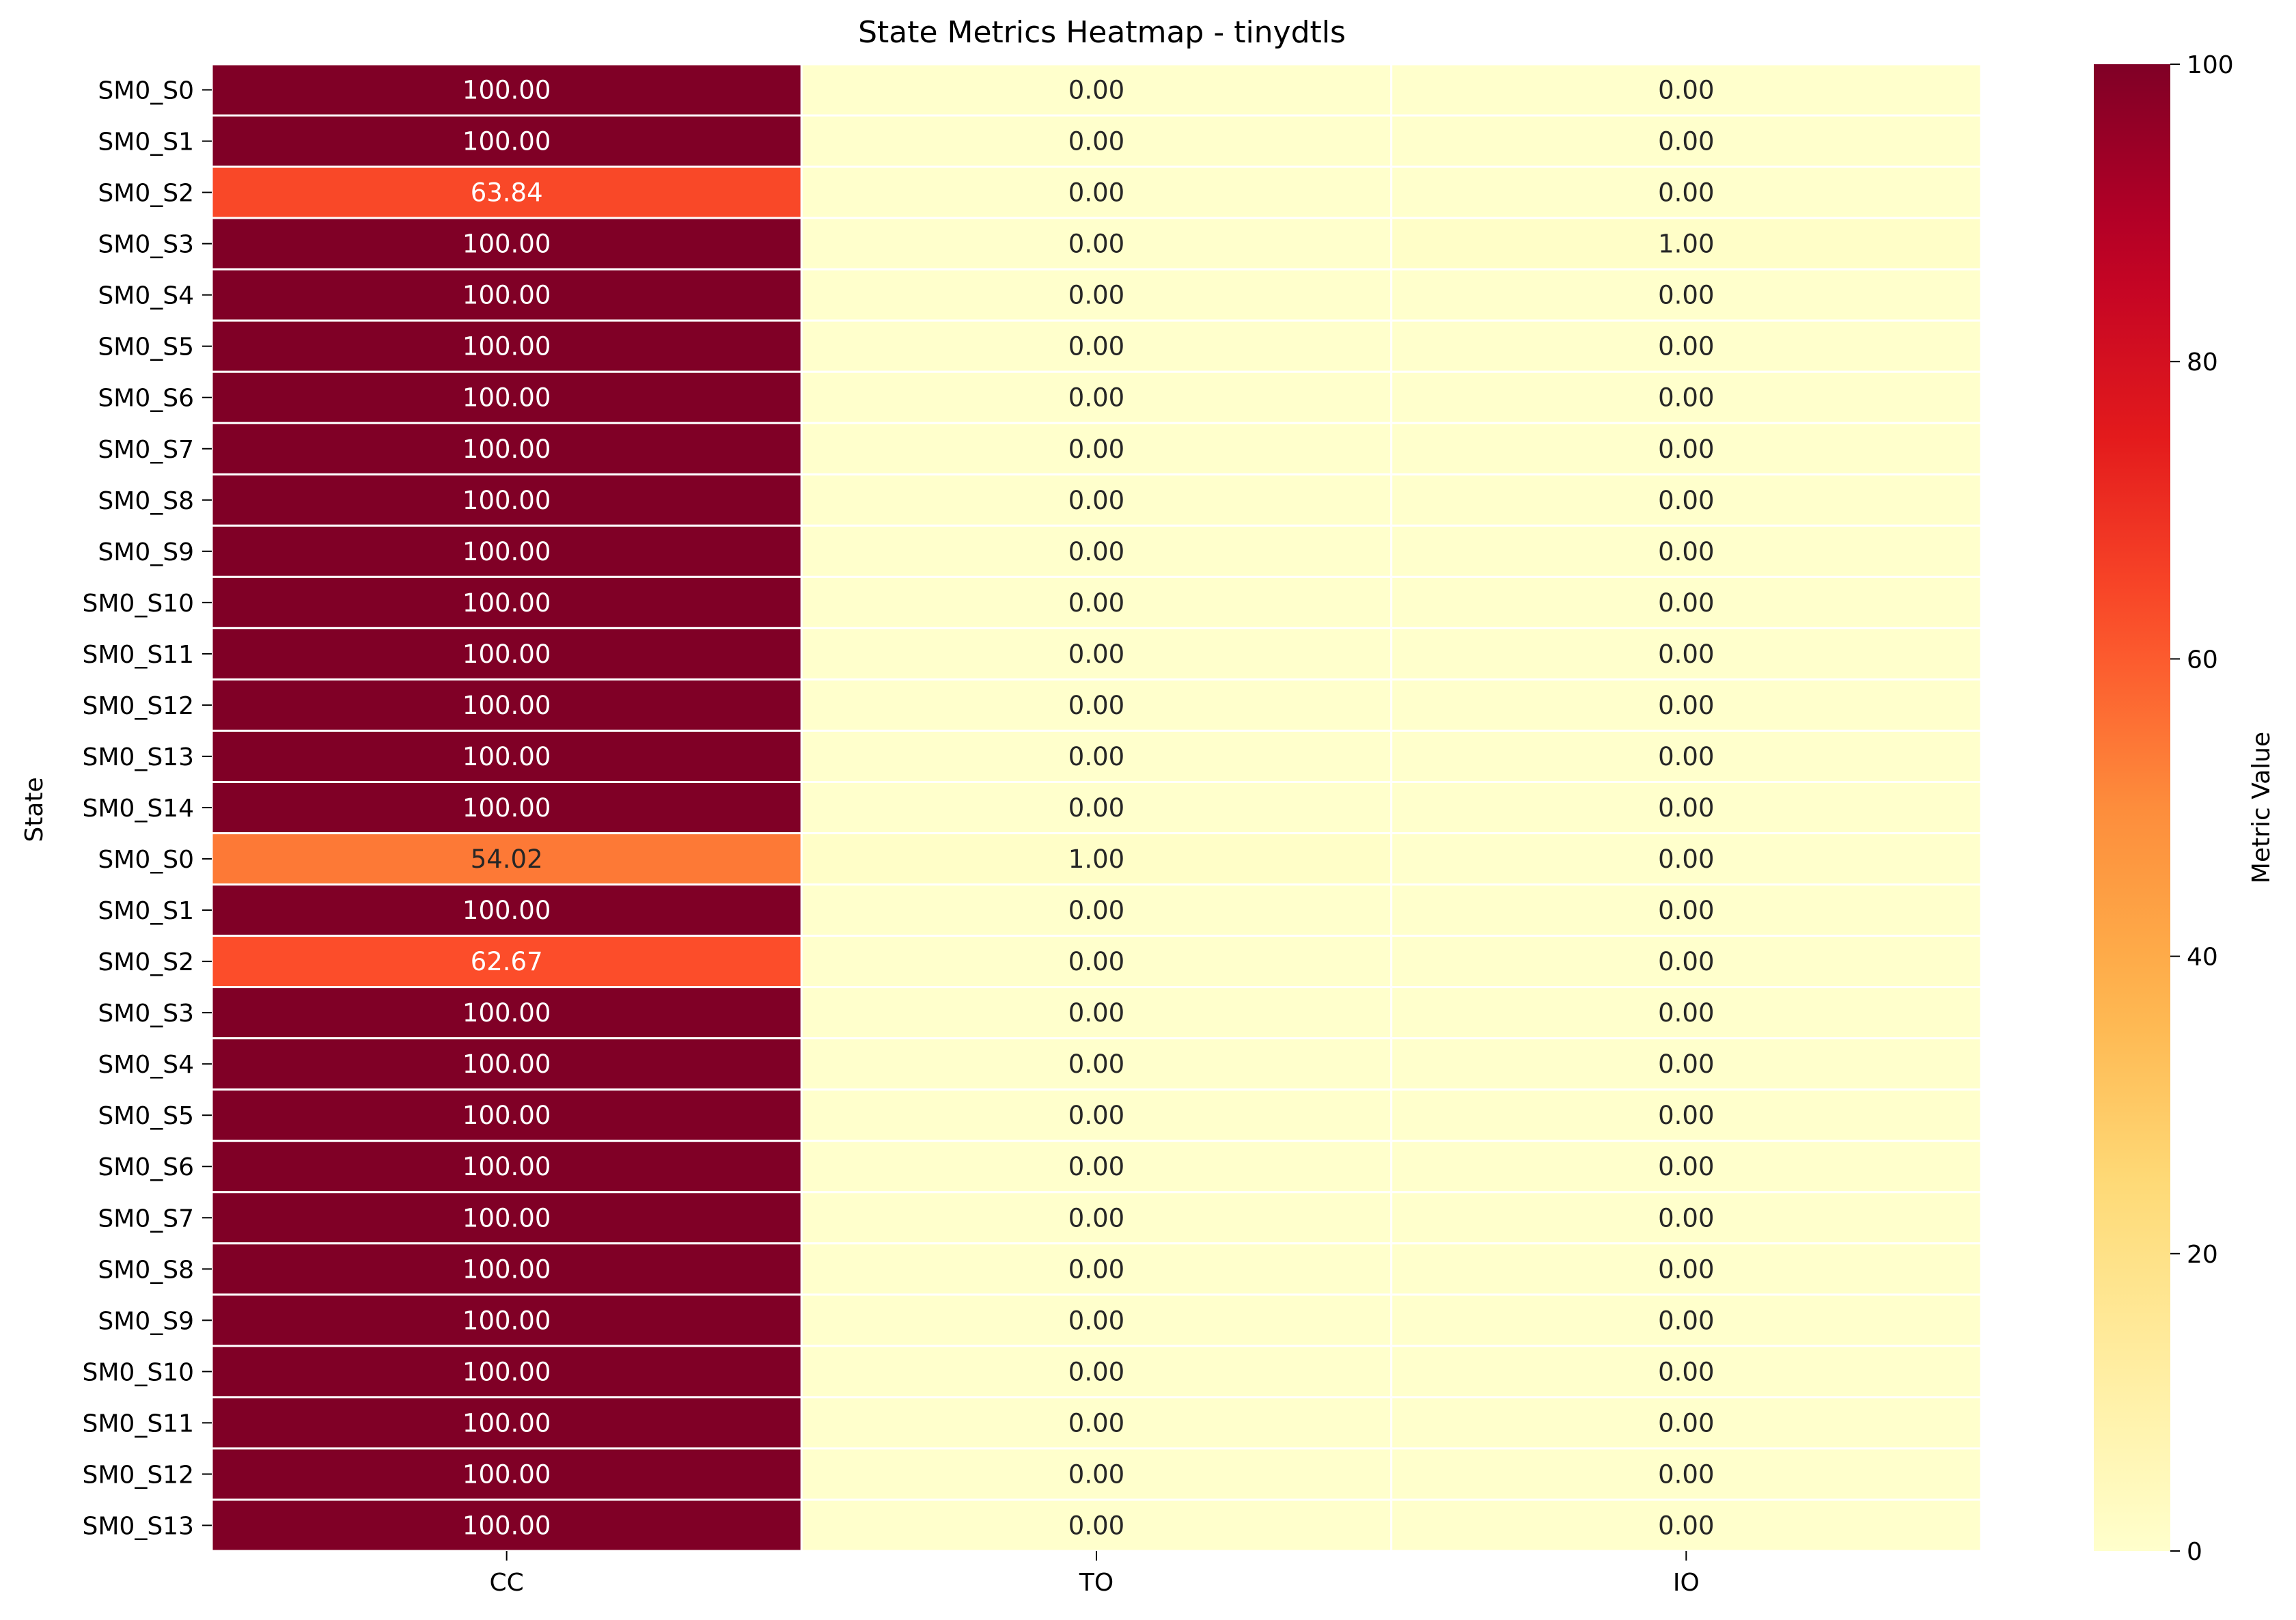 The image size is (2296, 1620). What do you see at coordinates (2202, 1255) in the screenshot?
I see `colorbar-tick-label: 20` at bounding box center [2202, 1255].